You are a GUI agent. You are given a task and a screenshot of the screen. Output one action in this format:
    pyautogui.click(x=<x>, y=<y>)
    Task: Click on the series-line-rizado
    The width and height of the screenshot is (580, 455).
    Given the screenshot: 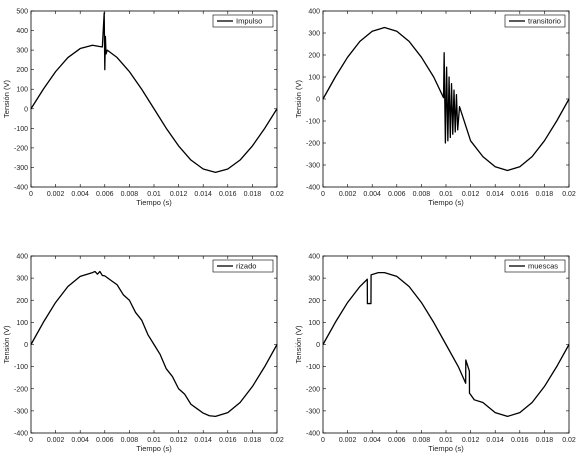 What is the action you would take?
    pyautogui.click(x=154, y=344)
    